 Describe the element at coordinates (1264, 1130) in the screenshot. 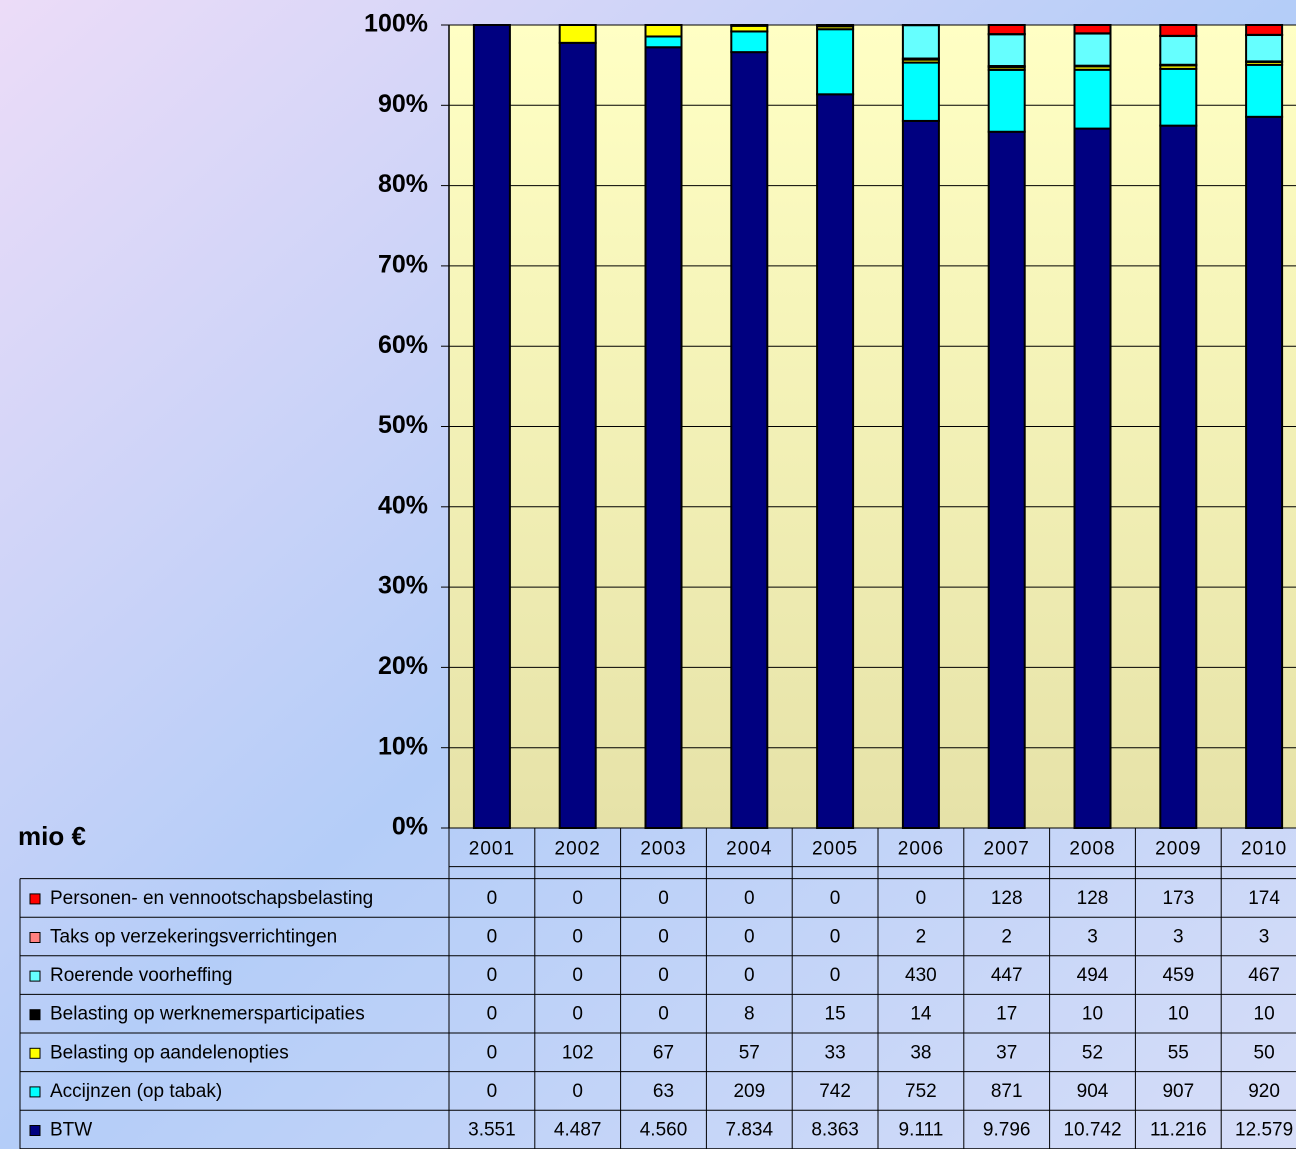

I see `table-cell: 12.579` at that location.